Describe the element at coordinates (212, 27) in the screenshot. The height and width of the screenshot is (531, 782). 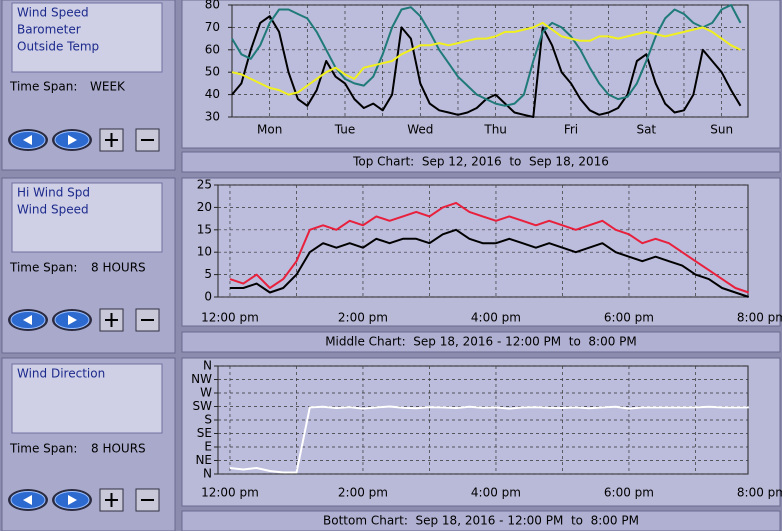
I see `y-tick-label: 70` at that location.